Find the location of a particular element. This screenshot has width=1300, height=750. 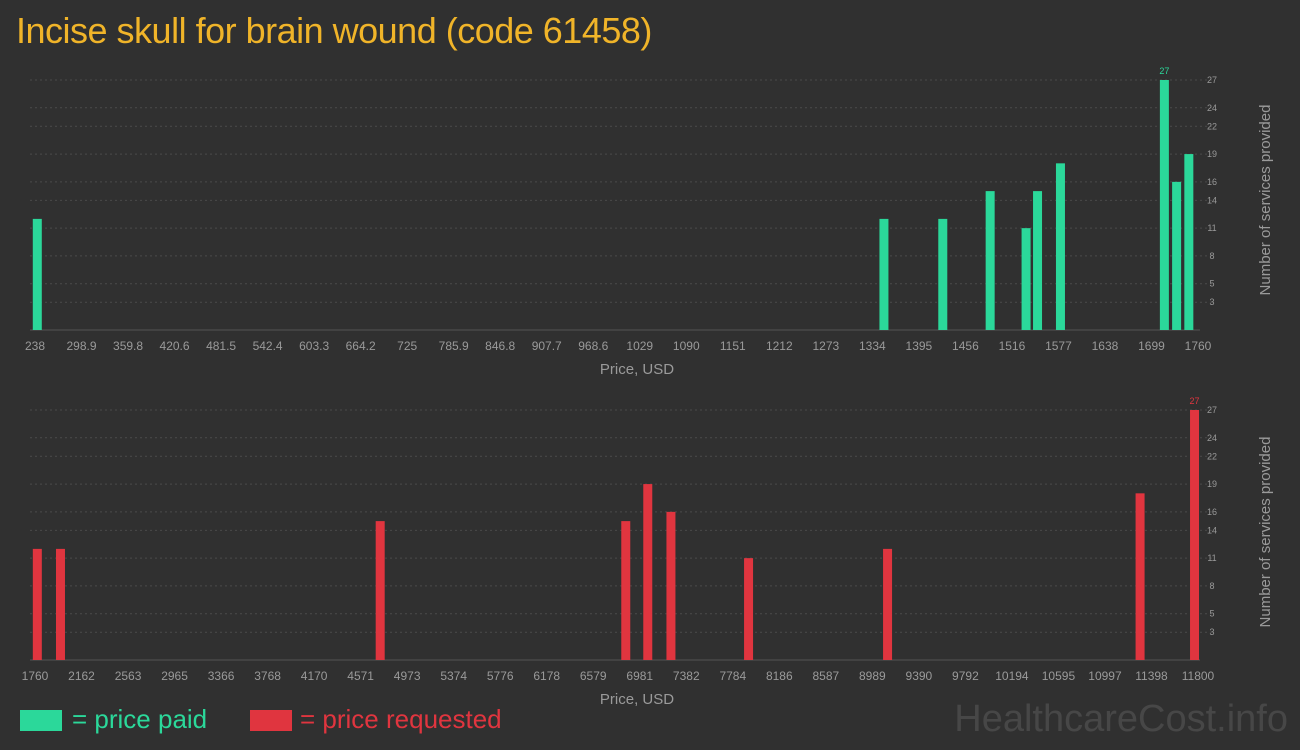

legend-label-paid: = price paid is located at coordinates (140, 719).